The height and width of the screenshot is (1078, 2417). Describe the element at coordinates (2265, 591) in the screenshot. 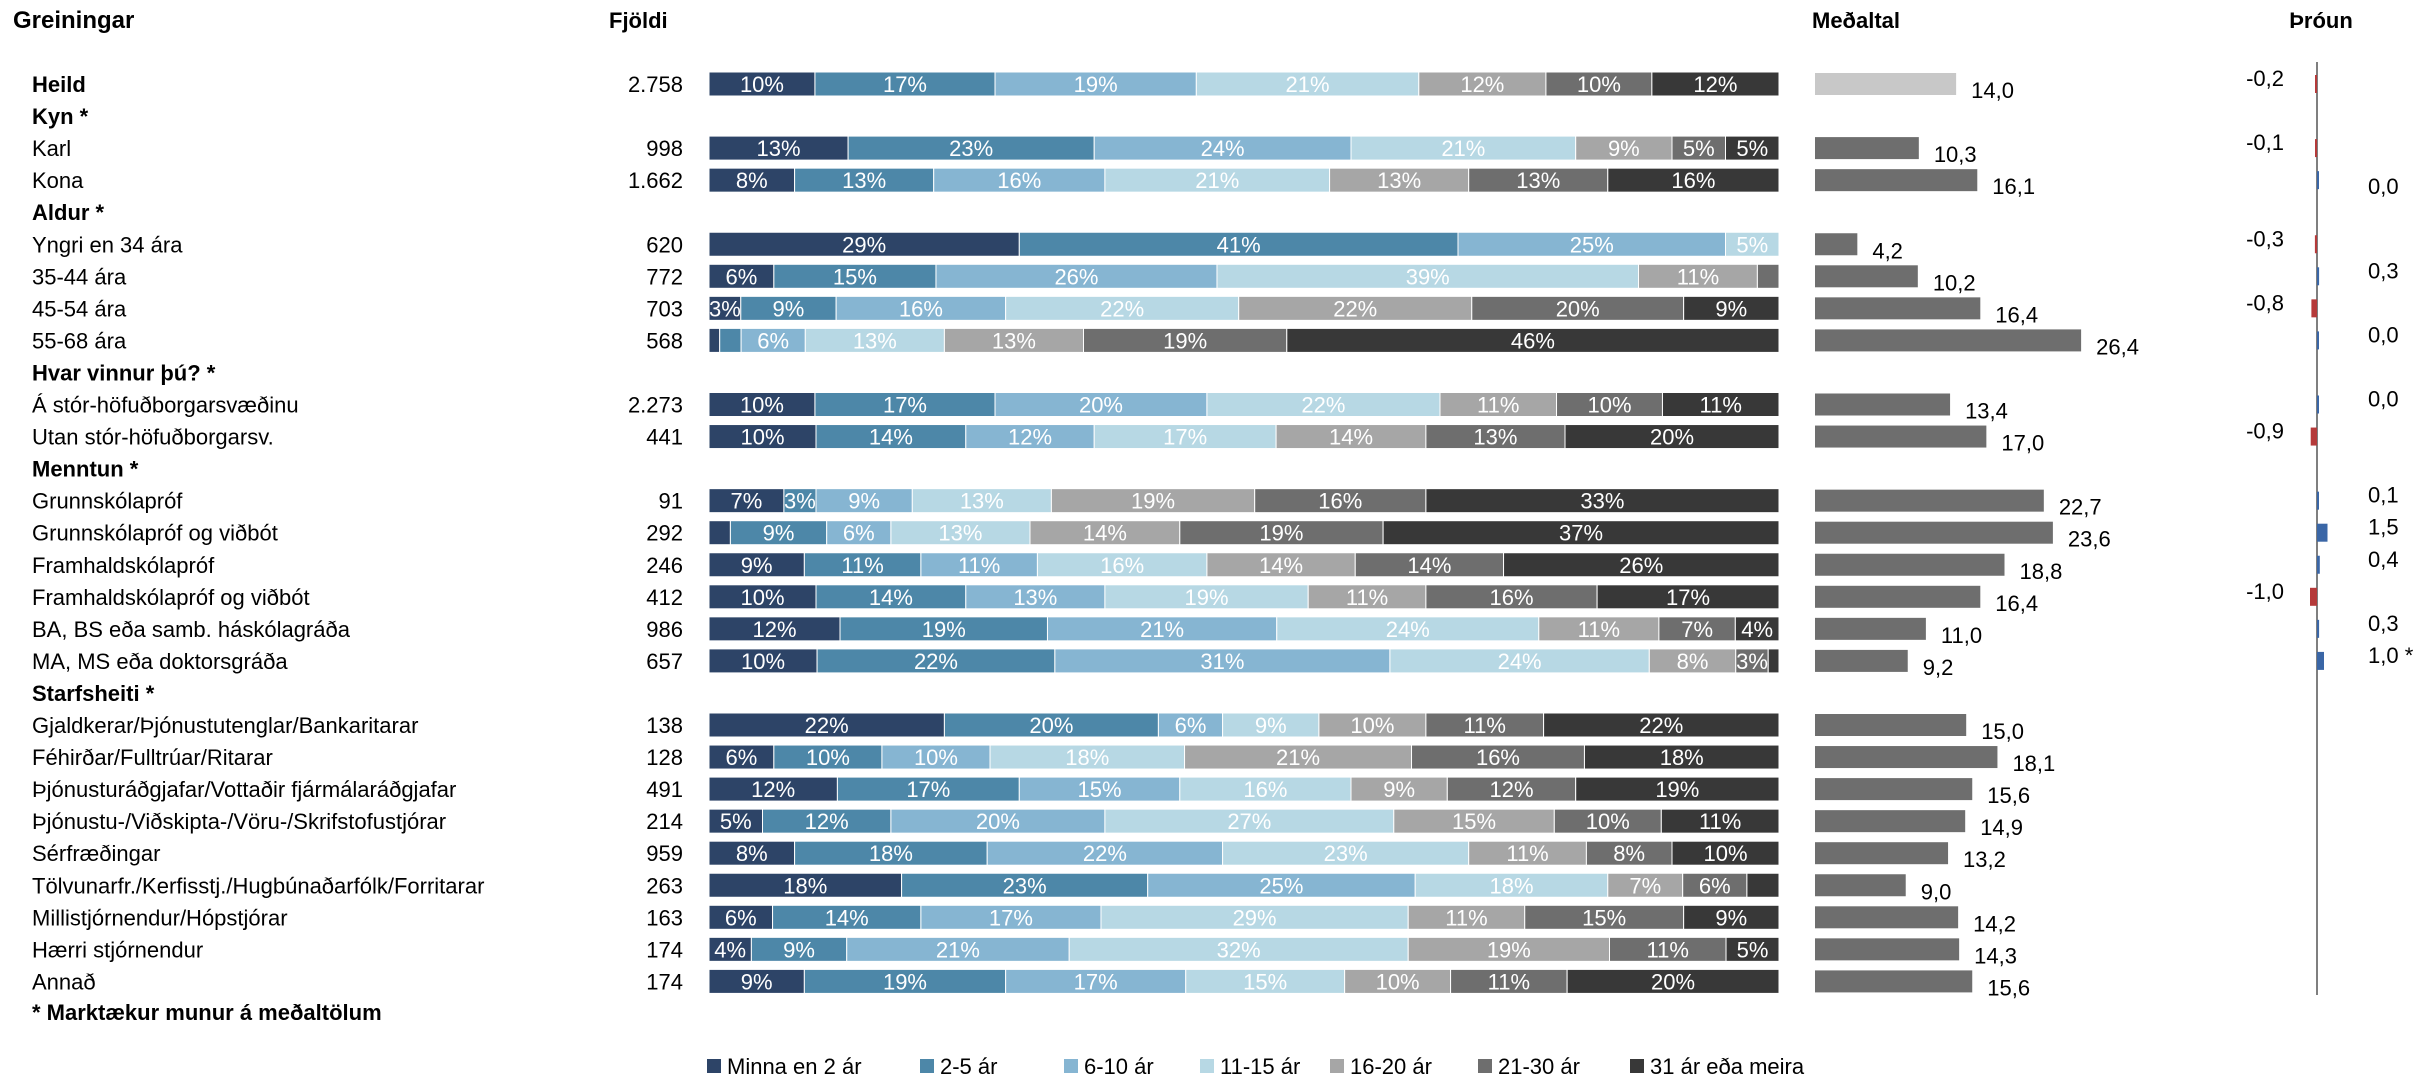

I see `trend-label: -1,0` at that location.